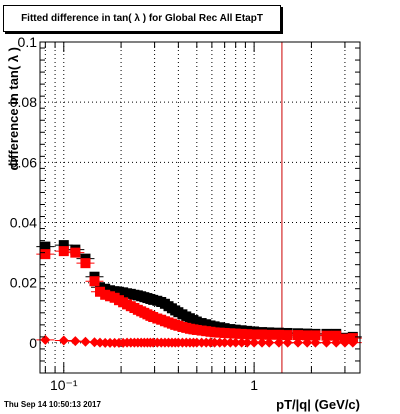 The height and width of the screenshot is (414, 400). I want to click on y-tick-label: 0.1, so click(28, 42).